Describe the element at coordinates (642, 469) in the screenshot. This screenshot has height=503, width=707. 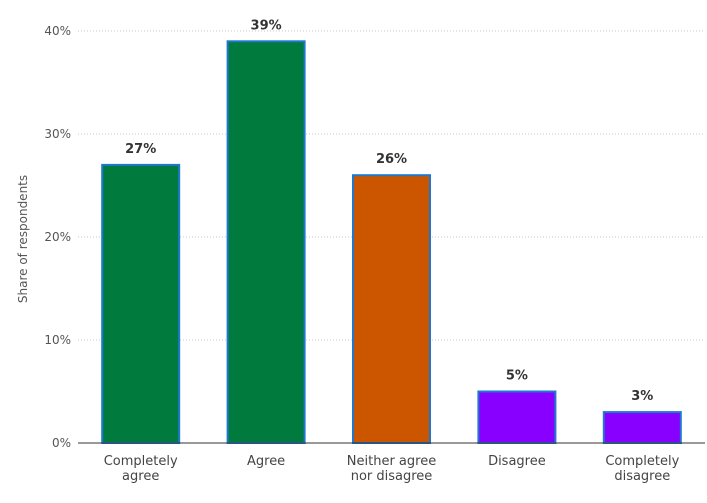
I see `x-tick-label: Completely disagree` at that location.